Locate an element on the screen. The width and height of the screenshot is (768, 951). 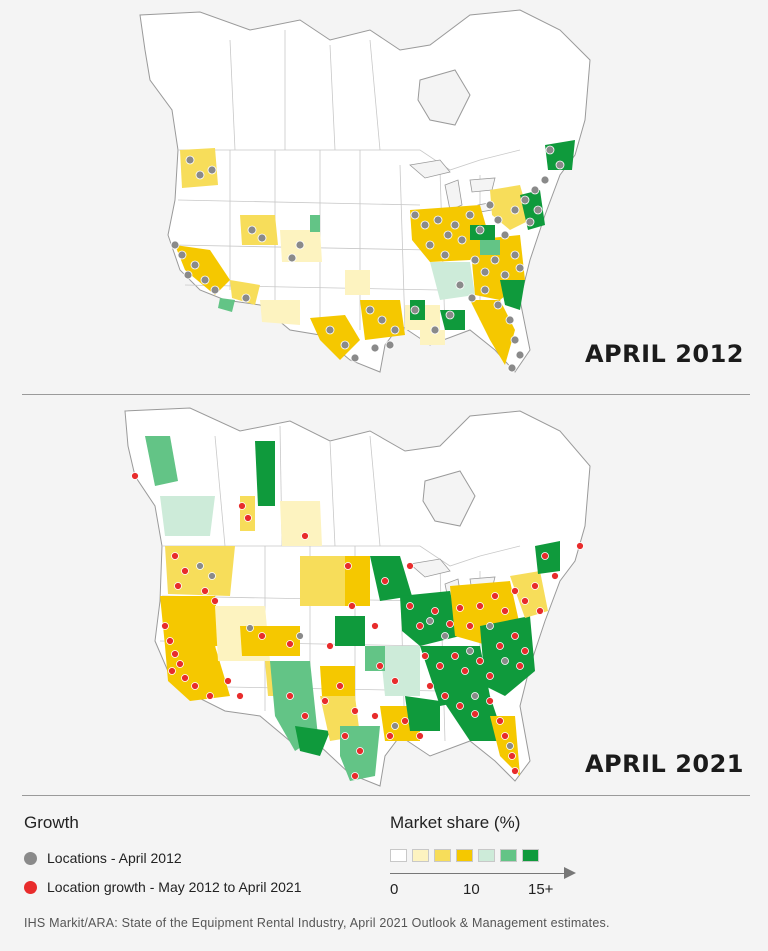
region-boundaries is located at coordinates (347, 180).